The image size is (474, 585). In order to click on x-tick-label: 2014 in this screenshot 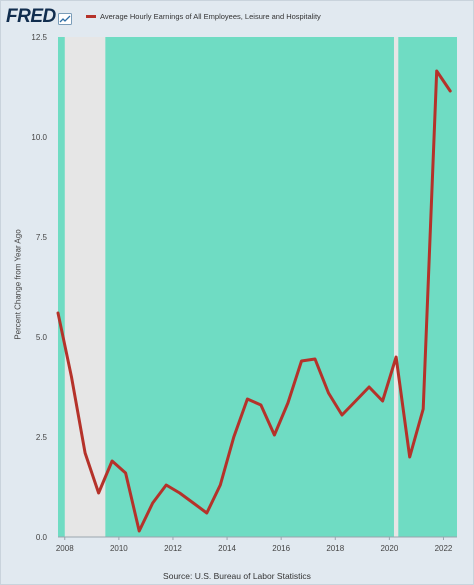, I will do `click(227, 548)`.